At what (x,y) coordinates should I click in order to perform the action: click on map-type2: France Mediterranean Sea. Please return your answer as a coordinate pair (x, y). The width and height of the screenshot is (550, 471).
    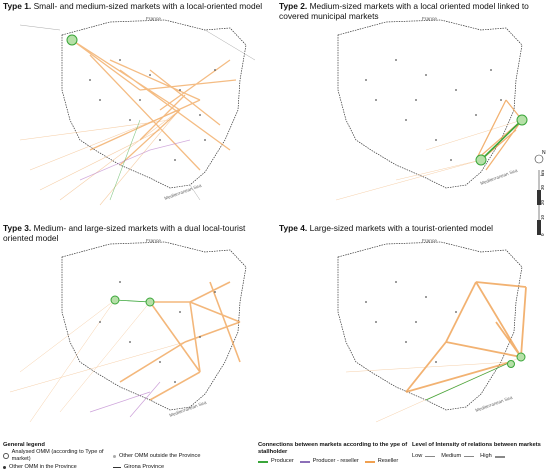
    Looking at the image, I should click on (431, 108).